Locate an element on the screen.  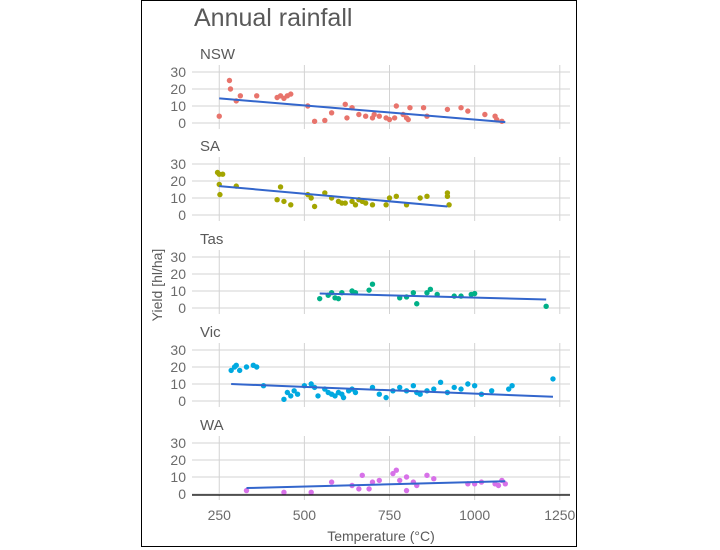
x-tick-label: 1250 is located at coordinates (559, 515).